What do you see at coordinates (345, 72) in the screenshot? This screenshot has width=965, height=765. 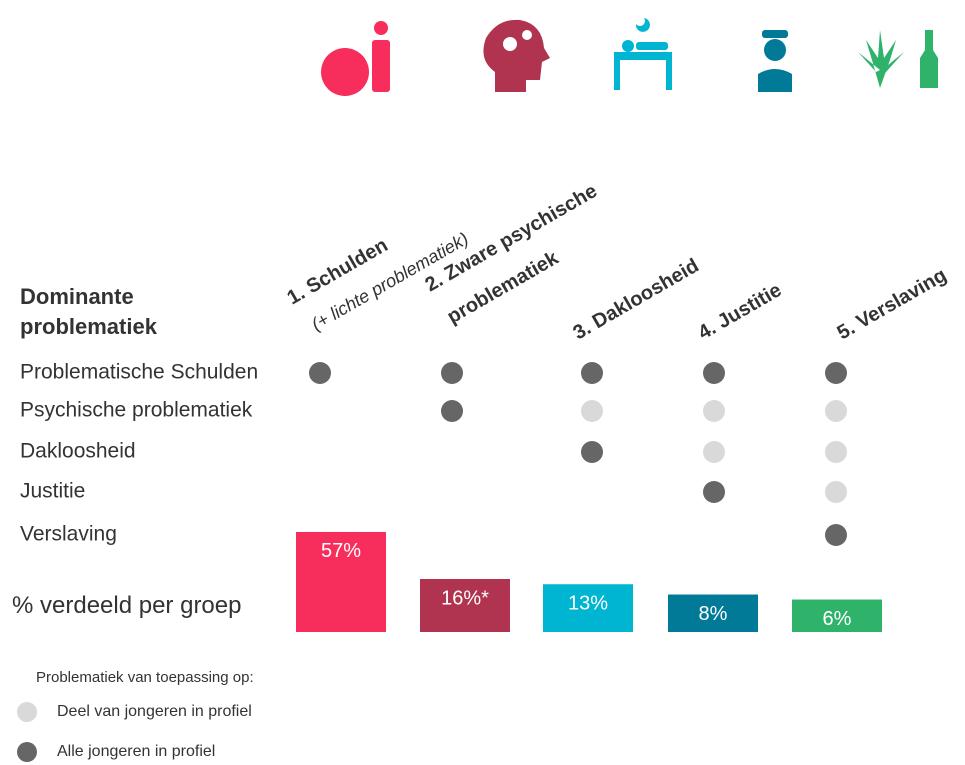 I see `icon-debt-ball` at bounding box center [345, 72].